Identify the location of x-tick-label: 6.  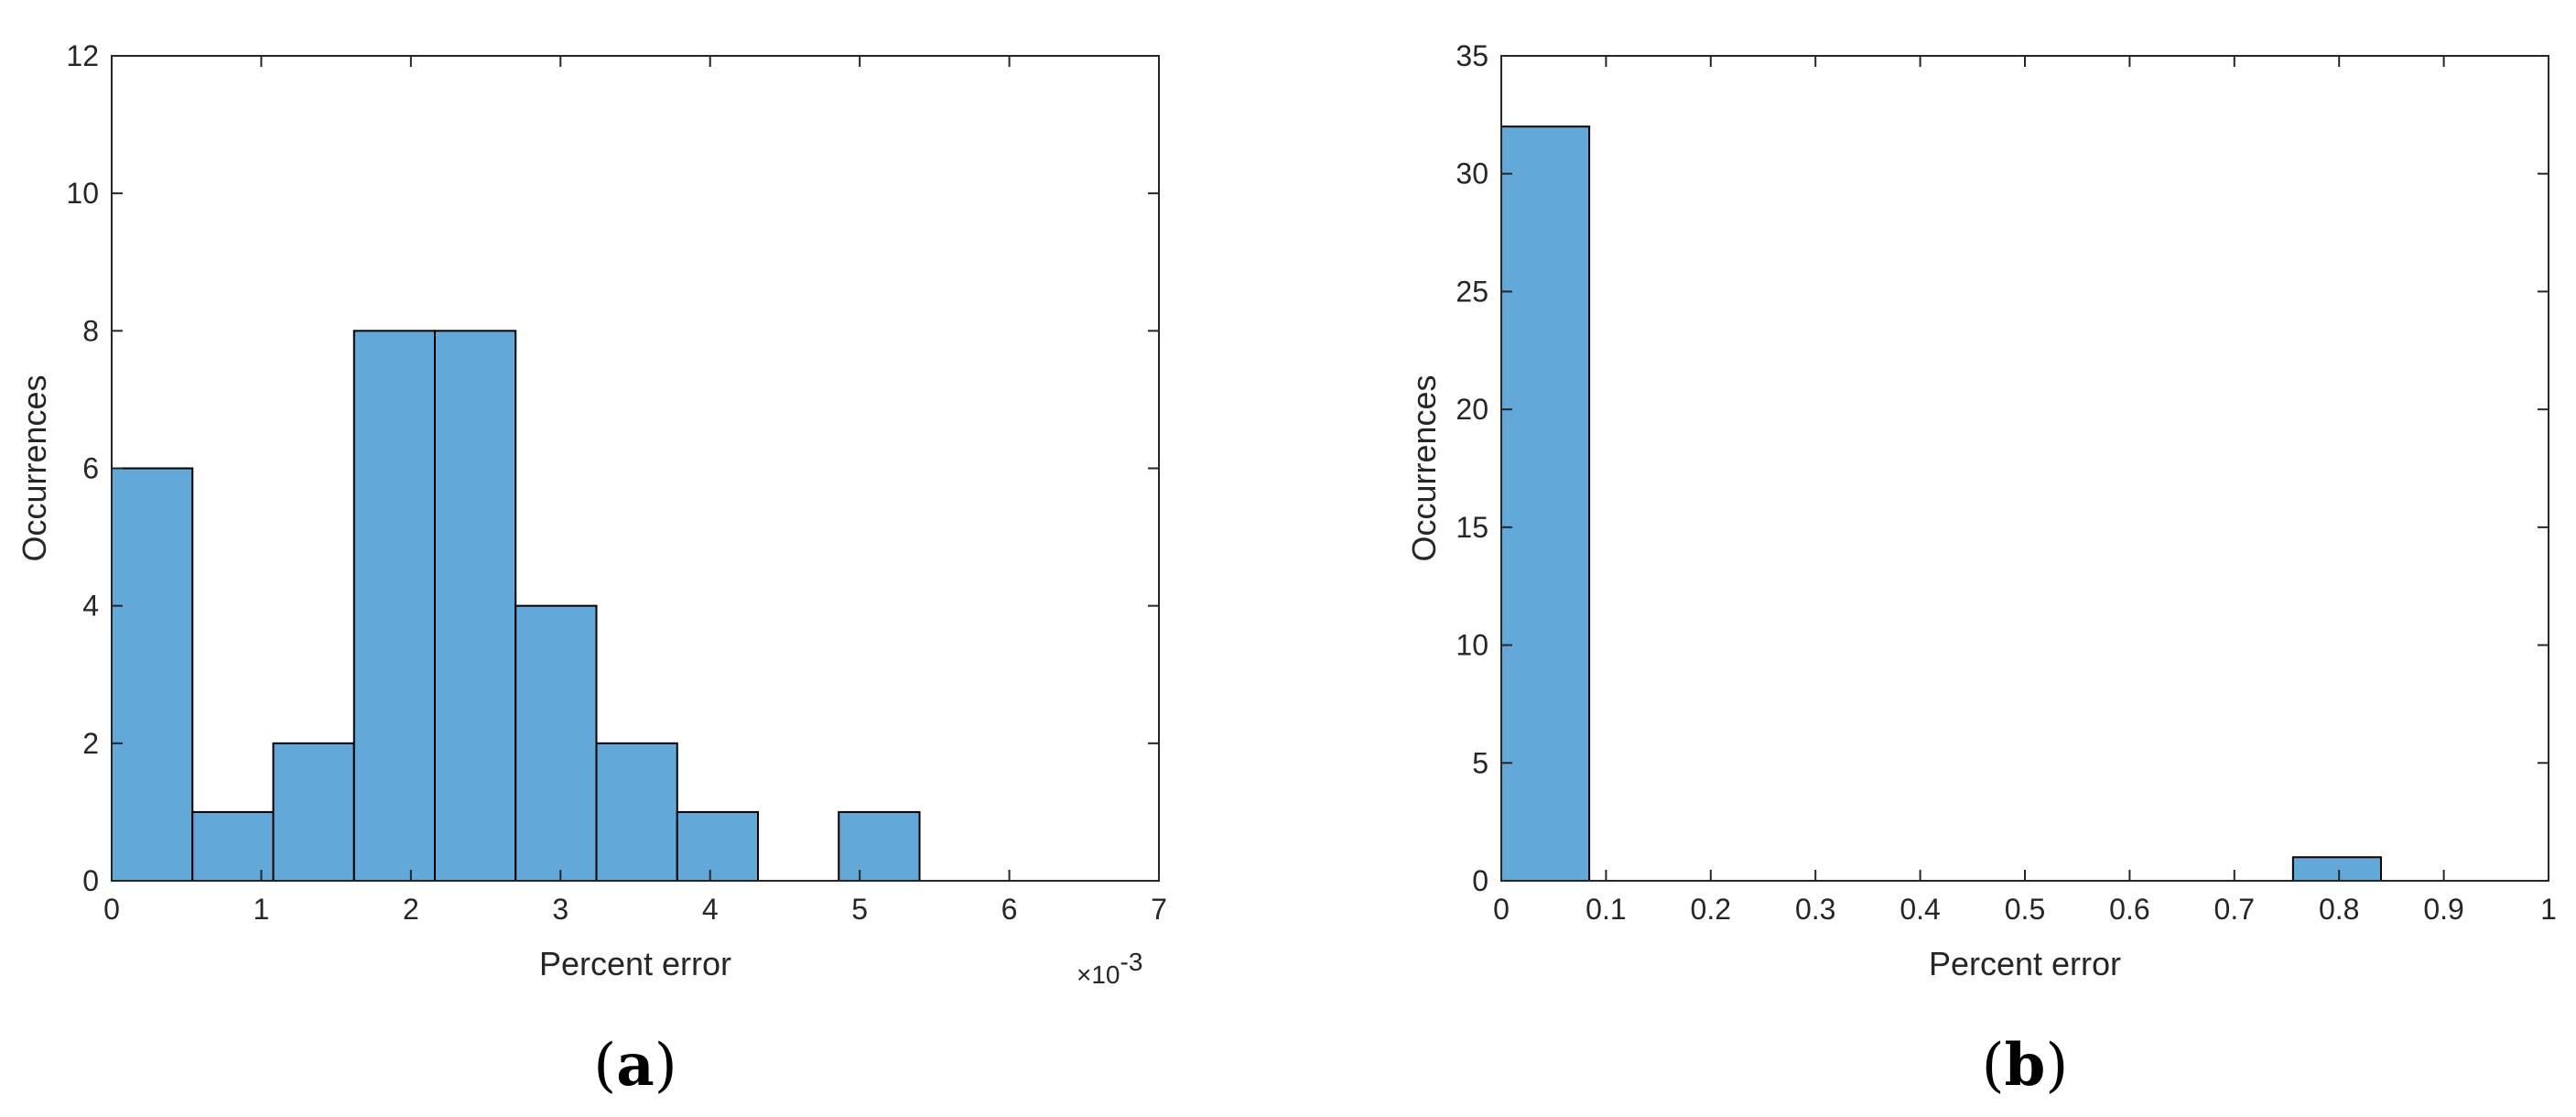
(1010, 909).